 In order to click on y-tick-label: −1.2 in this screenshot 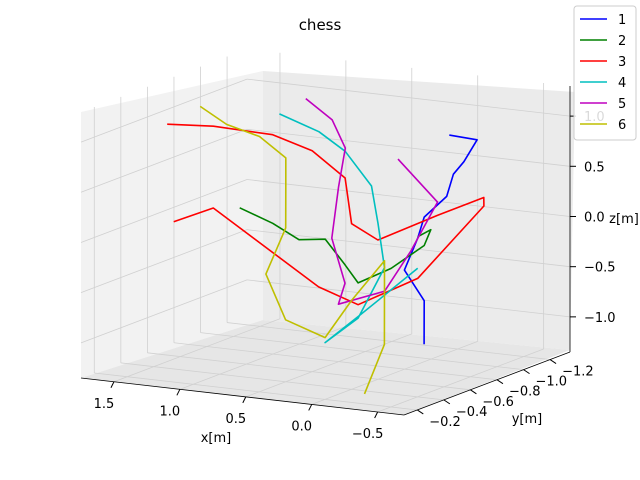, I will do `click(578, 372)`.